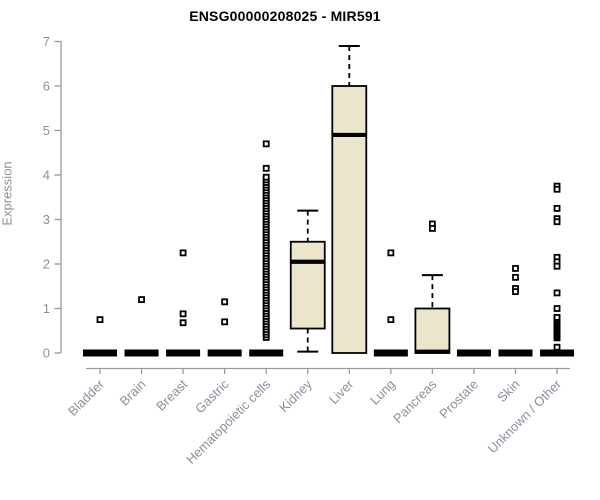 The height and width of the screenshot is (500, 600). What do you see at coordinates (508, 391) in the screenshot?
I see `x-category-label-skin: Skin` at bounding box center [508, 391].